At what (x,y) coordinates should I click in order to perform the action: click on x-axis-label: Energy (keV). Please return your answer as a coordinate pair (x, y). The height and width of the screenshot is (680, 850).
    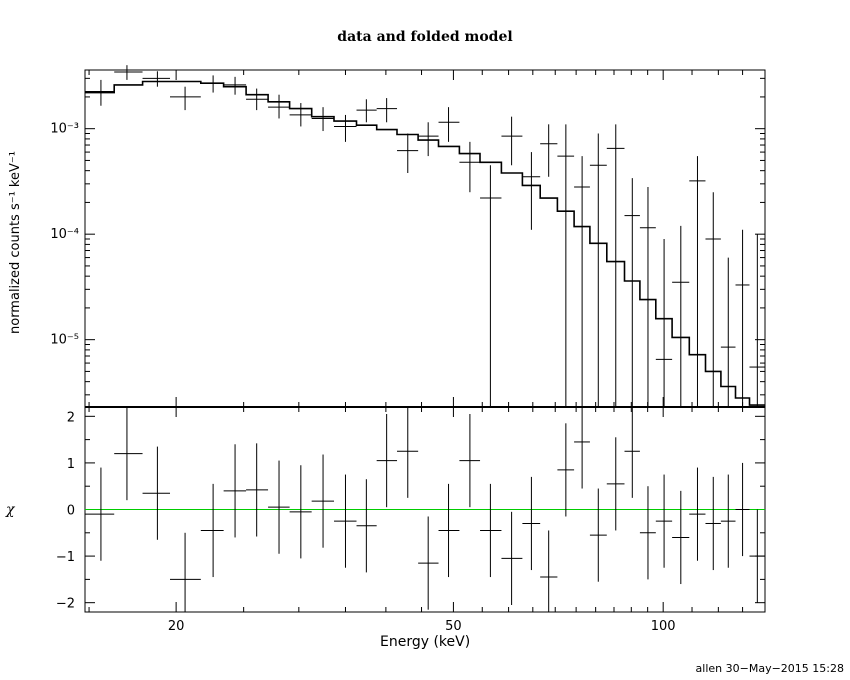
    Looking at the image, I should click on (425, 642).